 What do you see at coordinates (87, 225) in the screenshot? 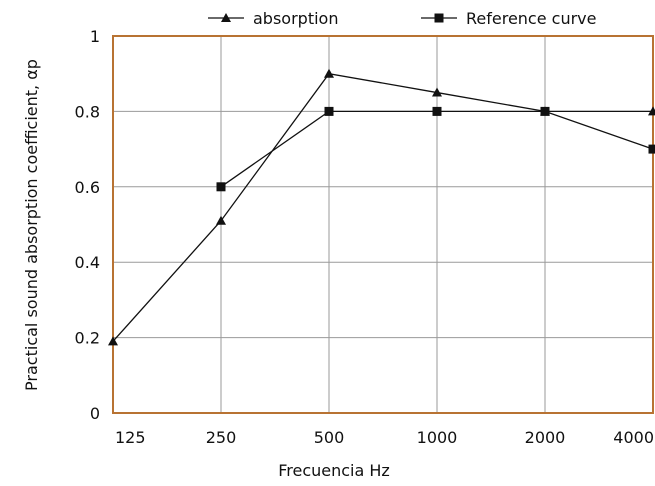
I see `y-tick-labels: 0 0.2 0.4 0.6 0.8 1` at bounding box center [87, 225].